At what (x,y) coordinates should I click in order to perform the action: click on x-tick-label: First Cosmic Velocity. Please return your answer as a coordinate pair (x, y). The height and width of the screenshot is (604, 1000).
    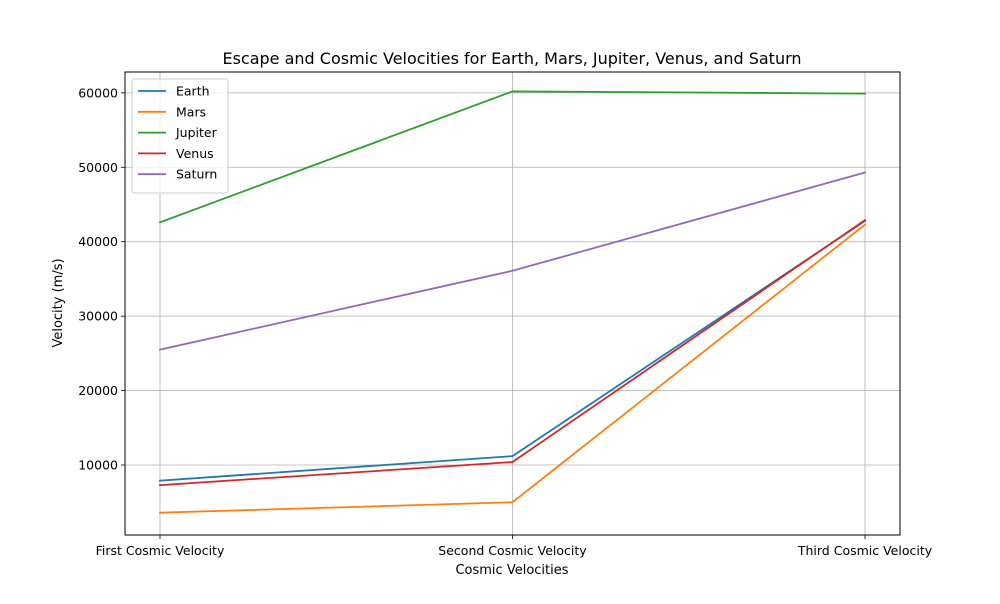
    Looking at the image, I should click on (160, 550).